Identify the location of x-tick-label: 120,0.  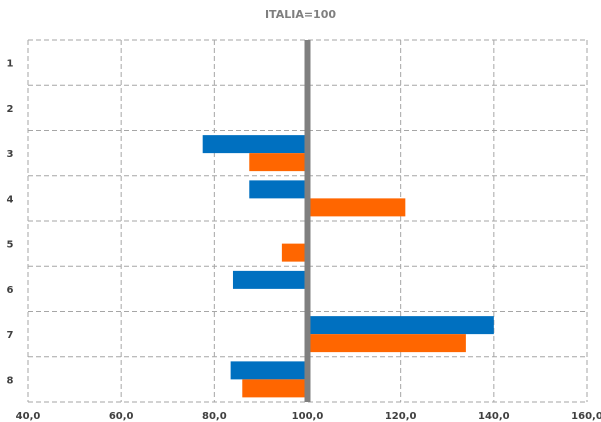
(401, 416).